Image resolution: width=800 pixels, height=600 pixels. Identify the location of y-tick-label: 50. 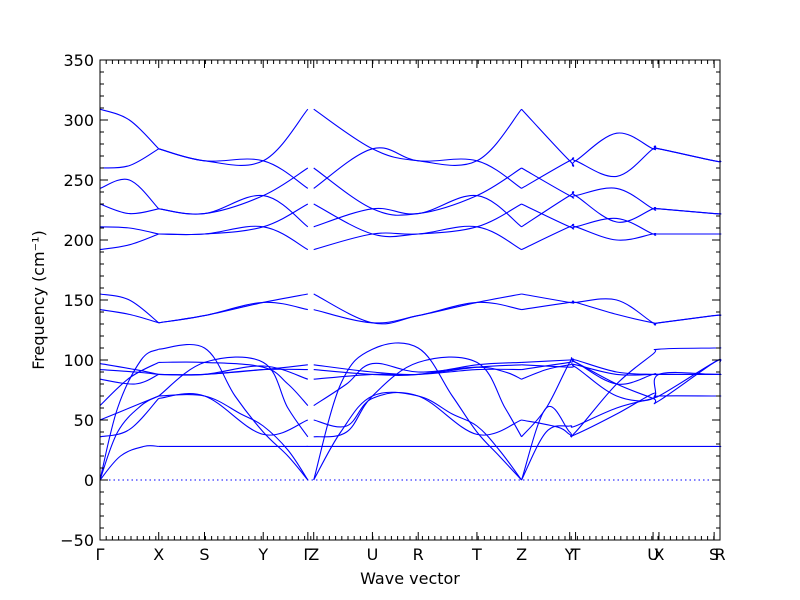
(84, 420).